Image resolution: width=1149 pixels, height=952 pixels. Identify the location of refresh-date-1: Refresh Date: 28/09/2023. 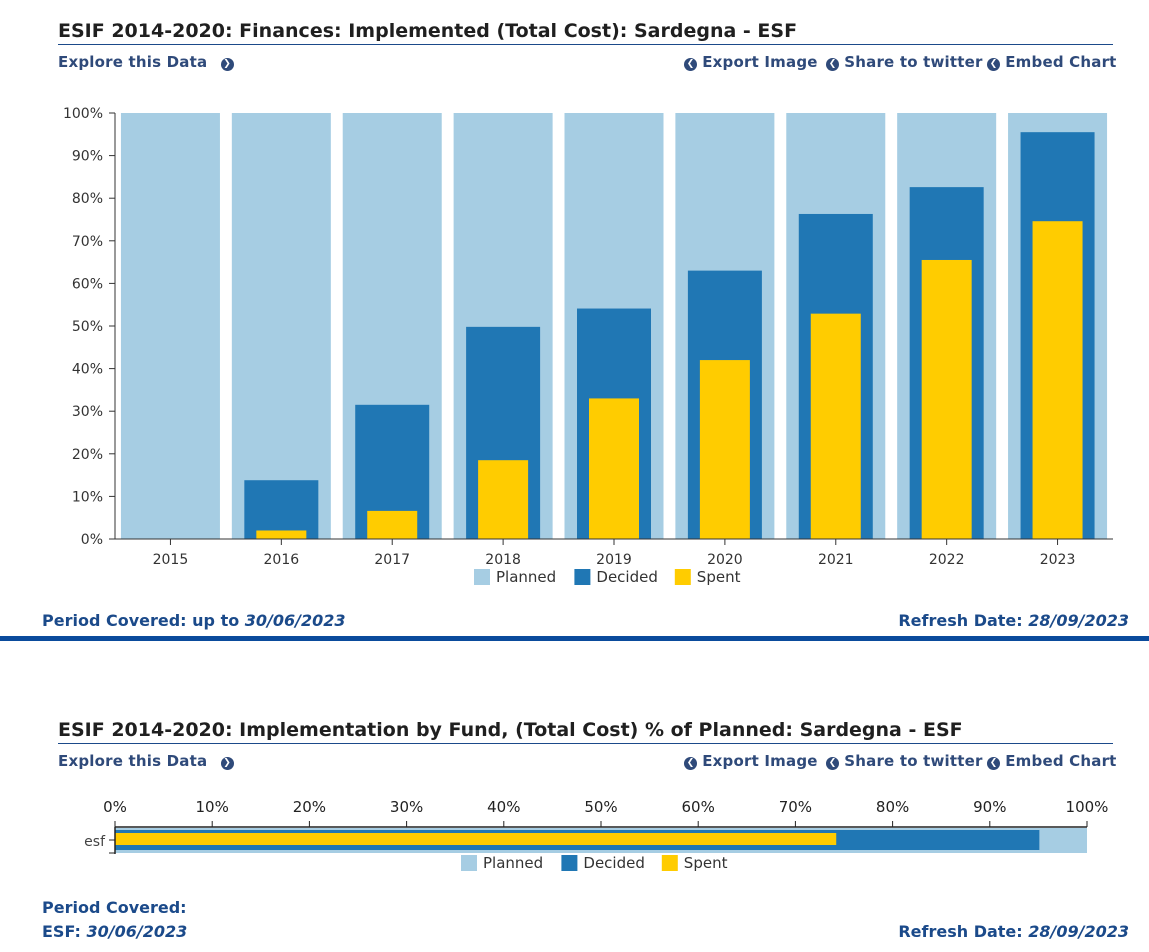
(1013, 620).